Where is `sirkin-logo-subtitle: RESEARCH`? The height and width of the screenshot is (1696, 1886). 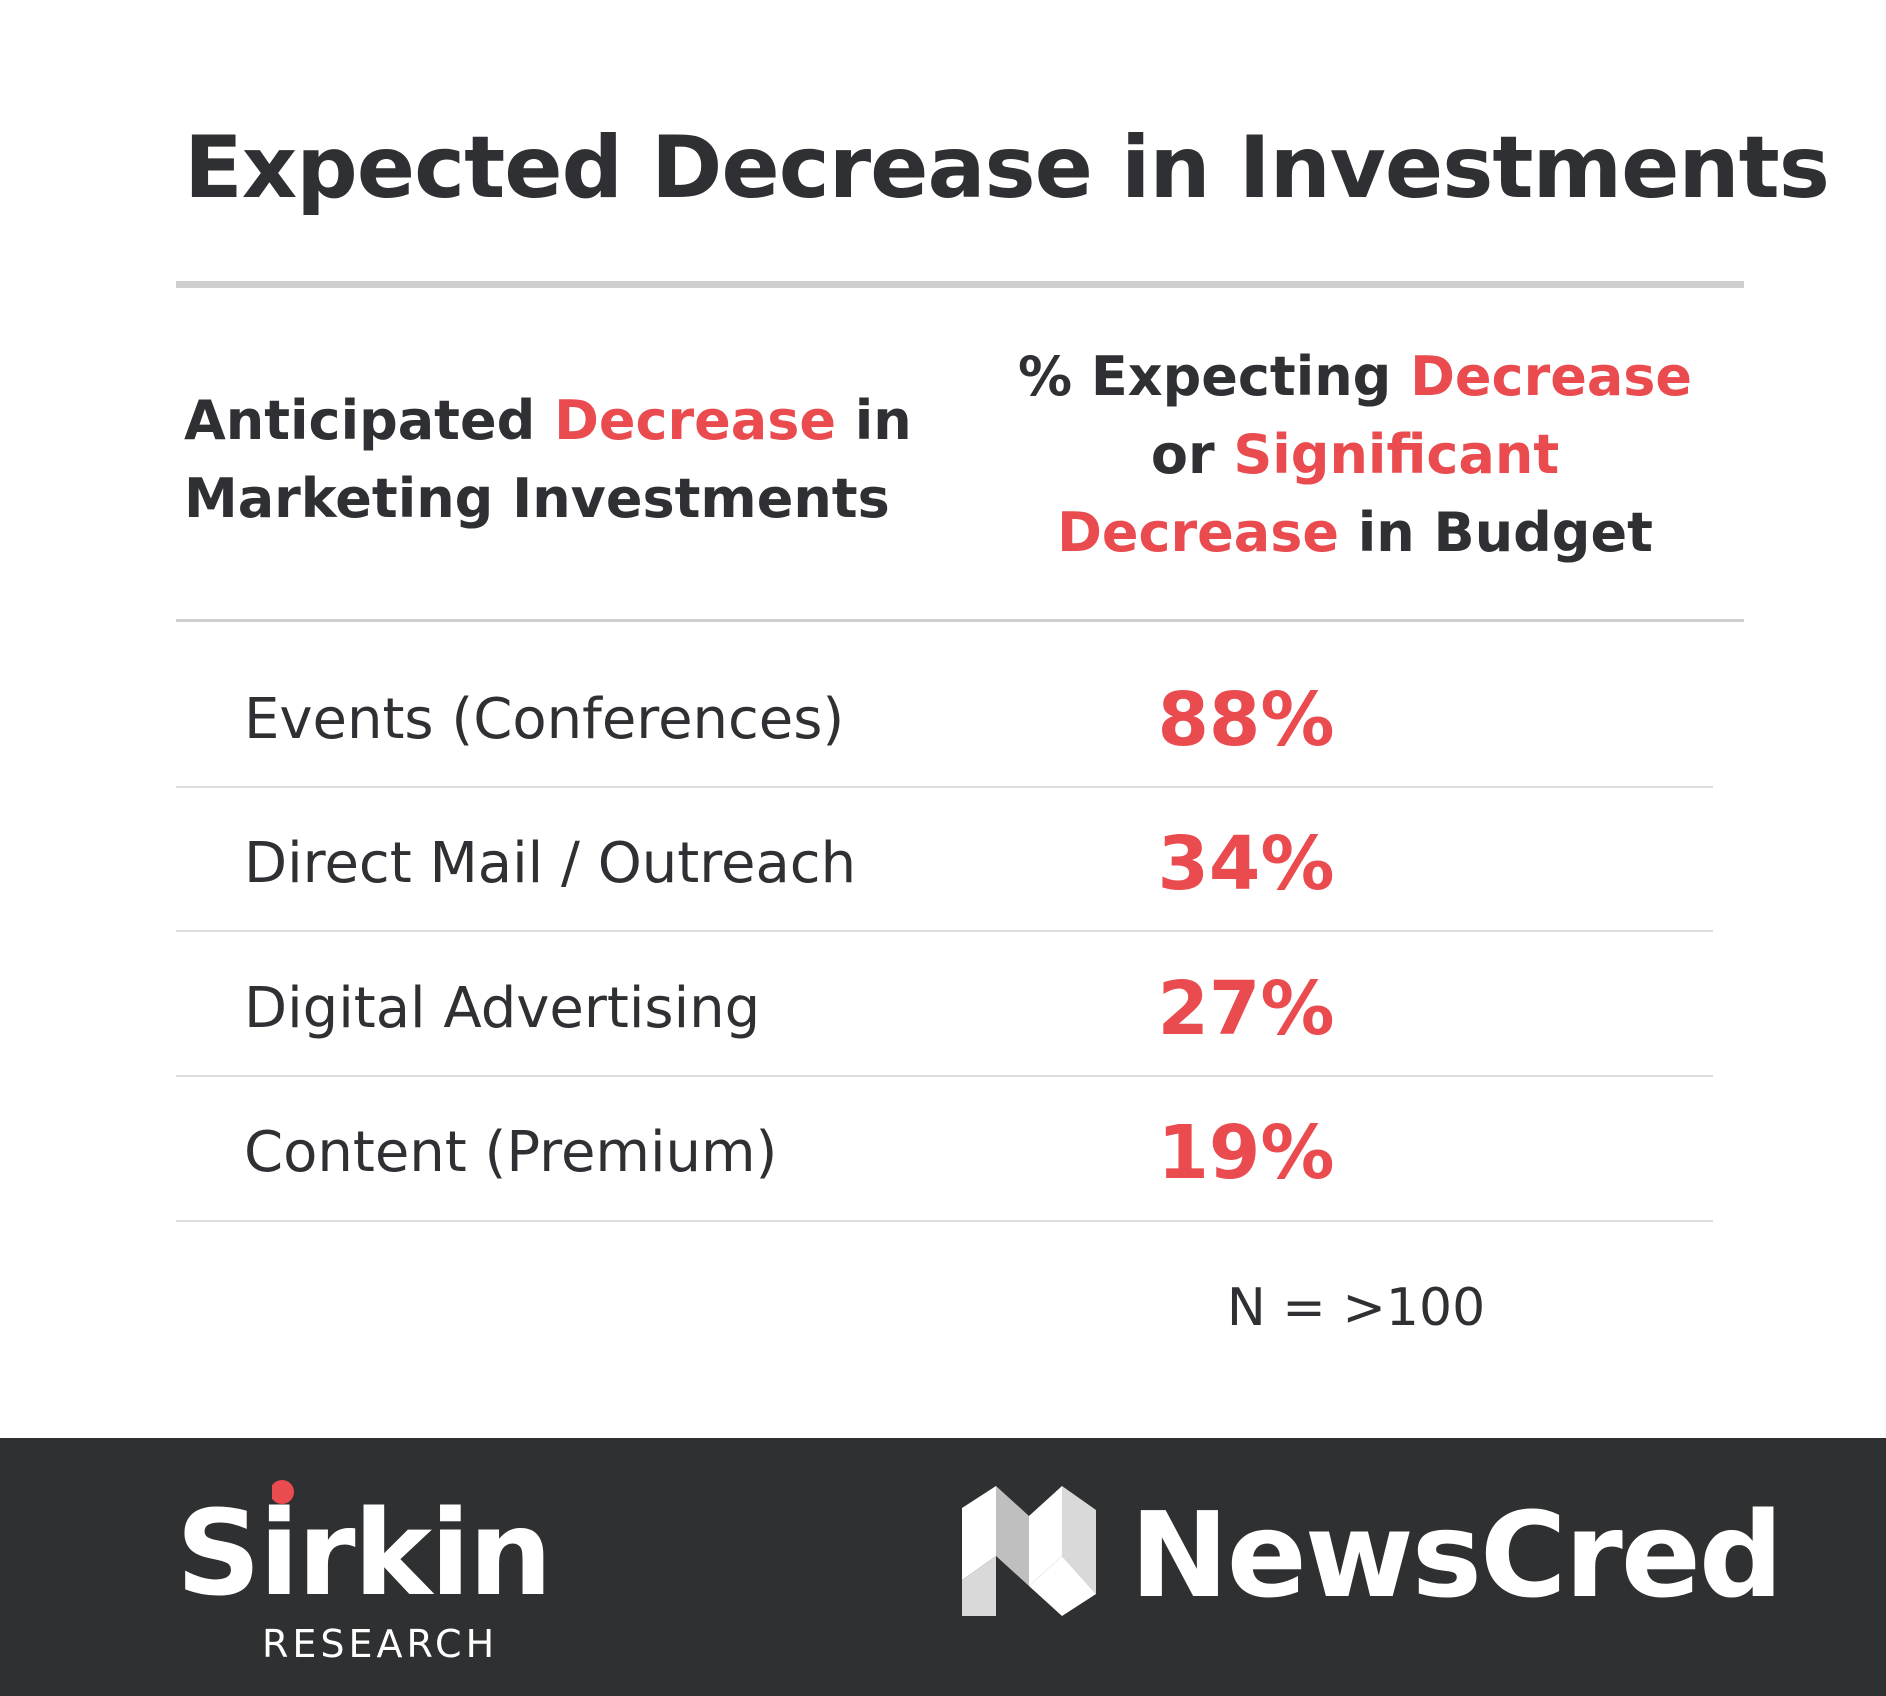 sirkin-logo-subtitle: RESEARCH is located at coordinates (380, 1644).